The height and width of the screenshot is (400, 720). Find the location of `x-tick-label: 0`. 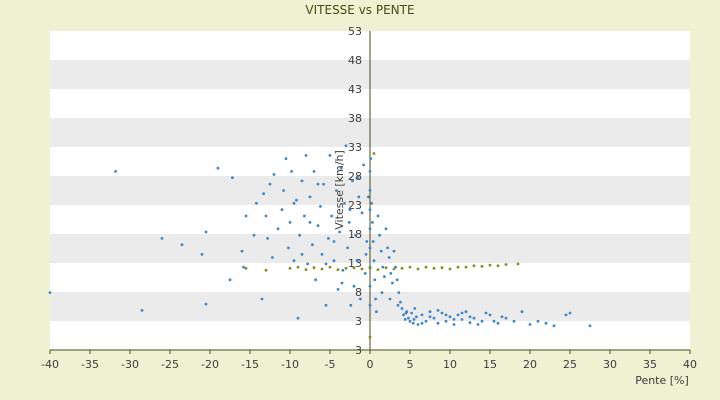

x-tick-label: 0 is located at coordinates (370, 364).